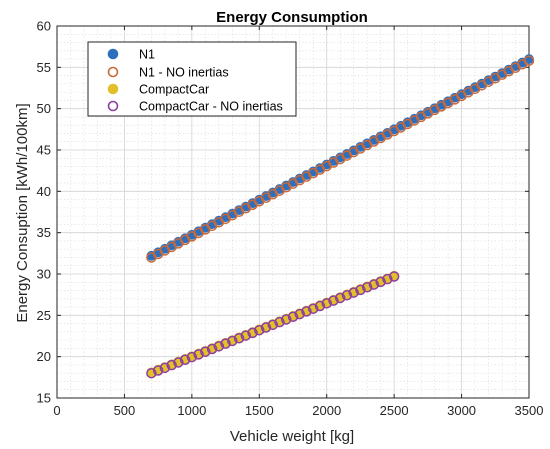 This screenshot has height=449, width=550. I want to click on x-tick-label: 500, so click(125, 410).